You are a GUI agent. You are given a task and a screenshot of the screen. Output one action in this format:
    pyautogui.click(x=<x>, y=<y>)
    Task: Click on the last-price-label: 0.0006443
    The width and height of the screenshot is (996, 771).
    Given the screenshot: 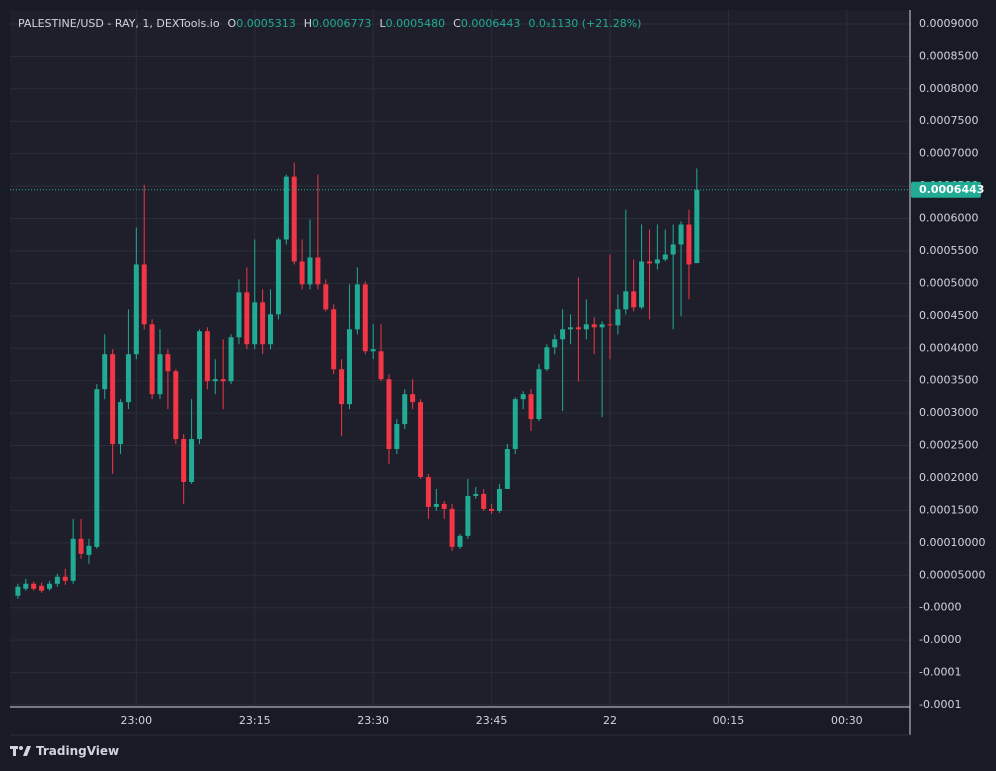 What is the action you would take?
    pyautogui.click(x=951, y=189)
    